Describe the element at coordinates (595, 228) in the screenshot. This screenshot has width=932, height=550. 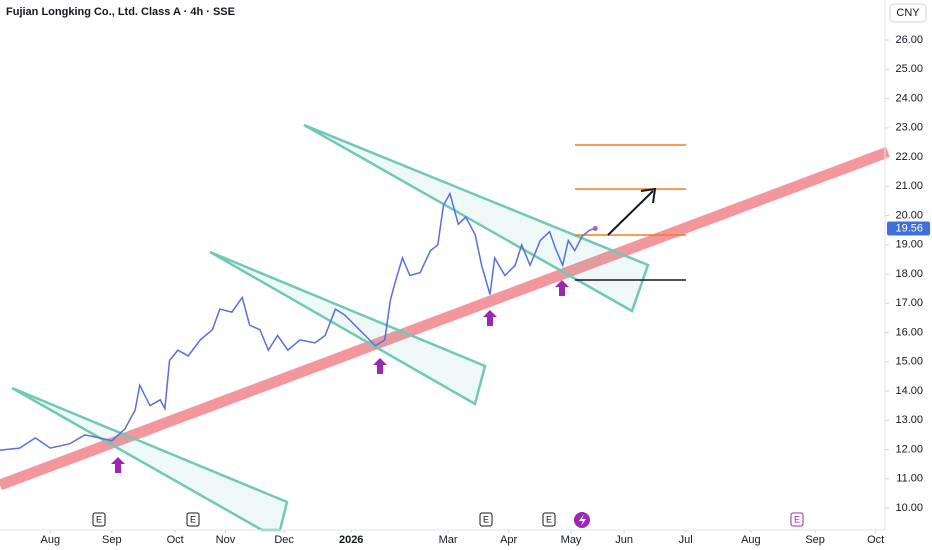
I see `last-point` at that location.